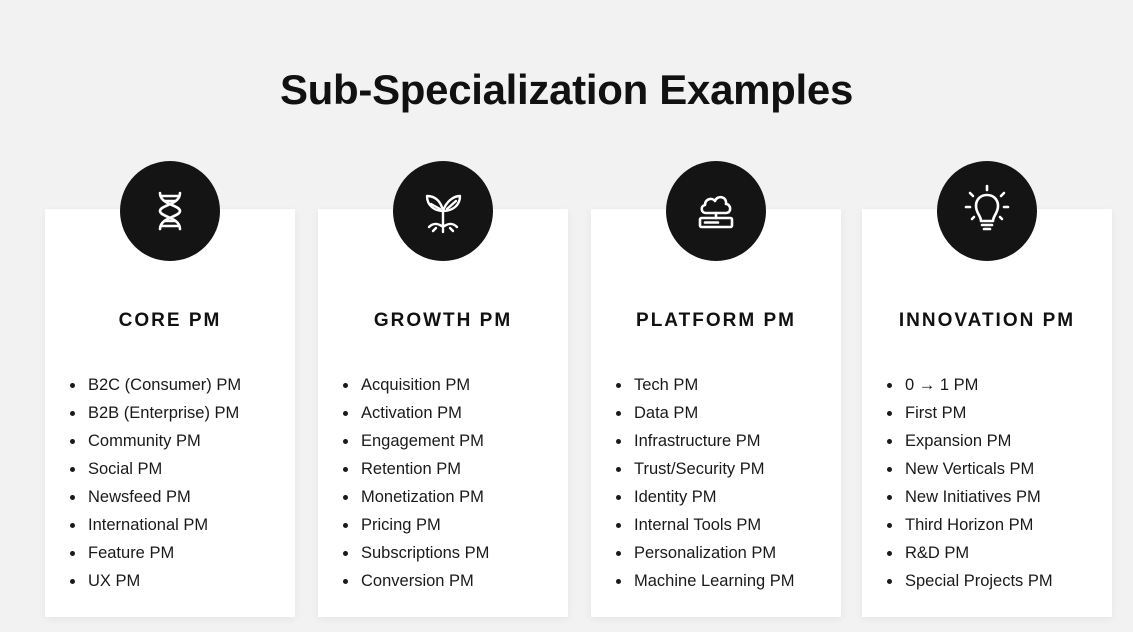 The height and width of the screenshot is (632, 1133). I want to click on list-item: Trust/Security PM, so click(727, 469).